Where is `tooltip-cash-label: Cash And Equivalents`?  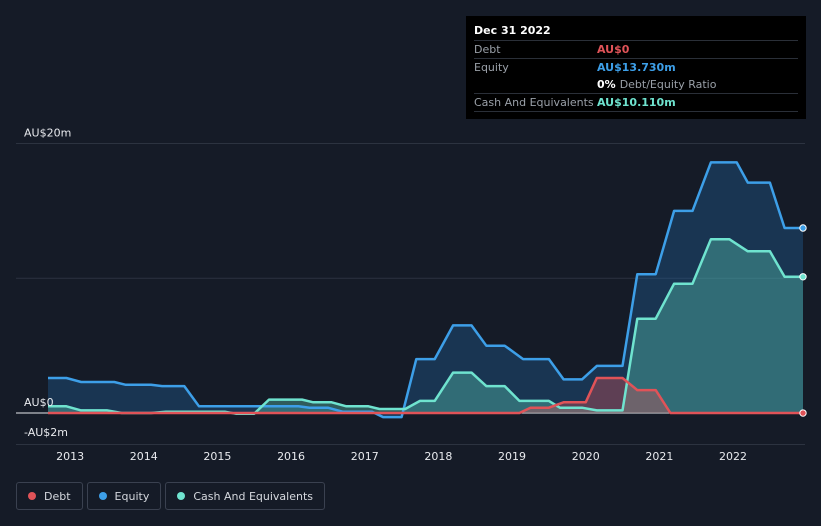
tooltip-cash-label: Cash And Equivalents is located at coordinates (534, 102).